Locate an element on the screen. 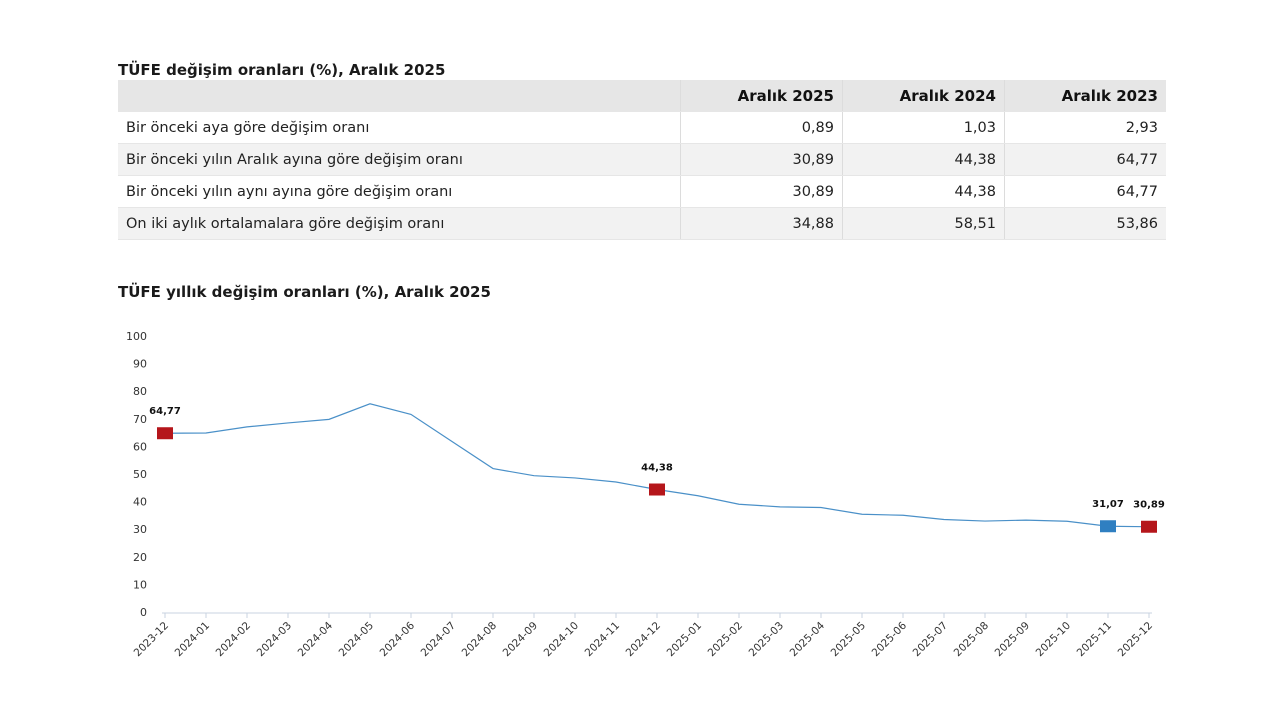 This screenshot has height=720, width=1280. y-tick-label: 30 is located at coordinates (140, 529).